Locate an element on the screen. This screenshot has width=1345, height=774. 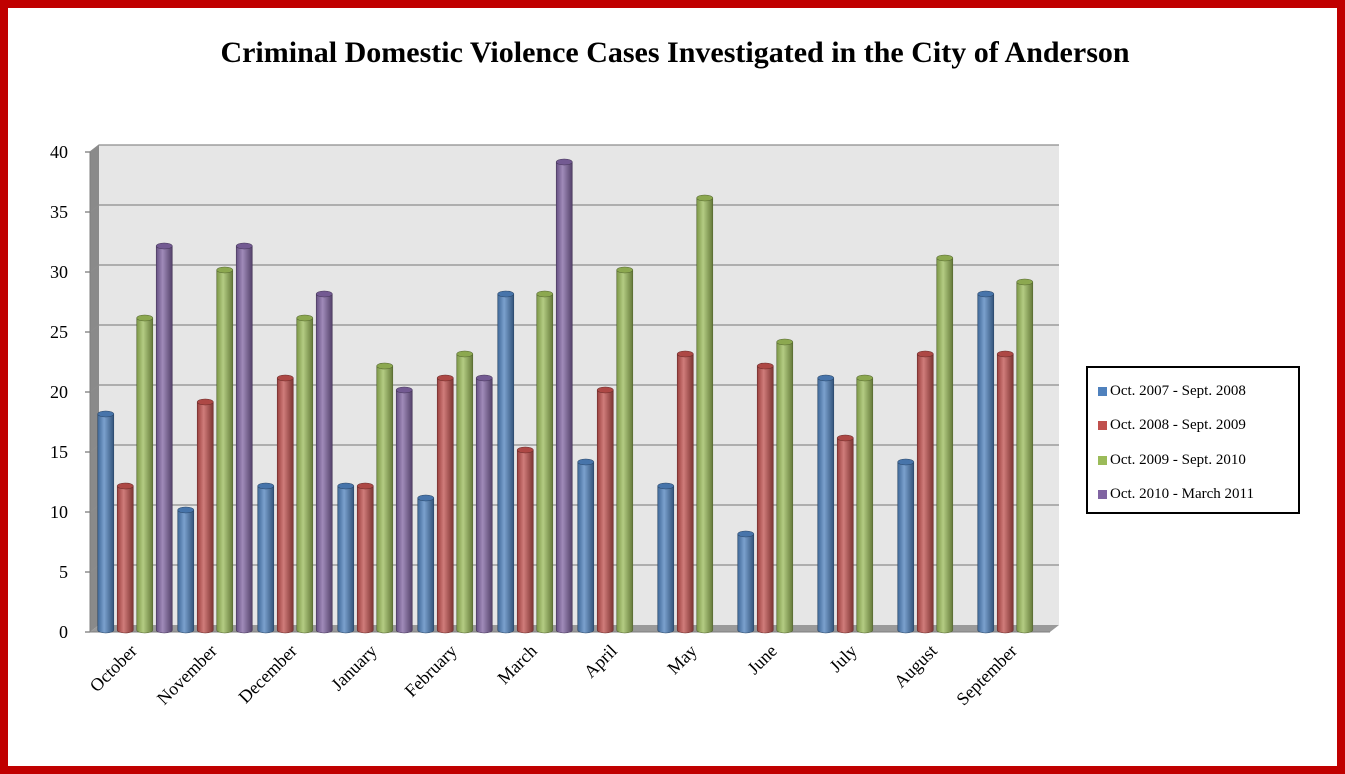
bar-oct-2007-sept-2008-december is located at coordinates (266, 558).